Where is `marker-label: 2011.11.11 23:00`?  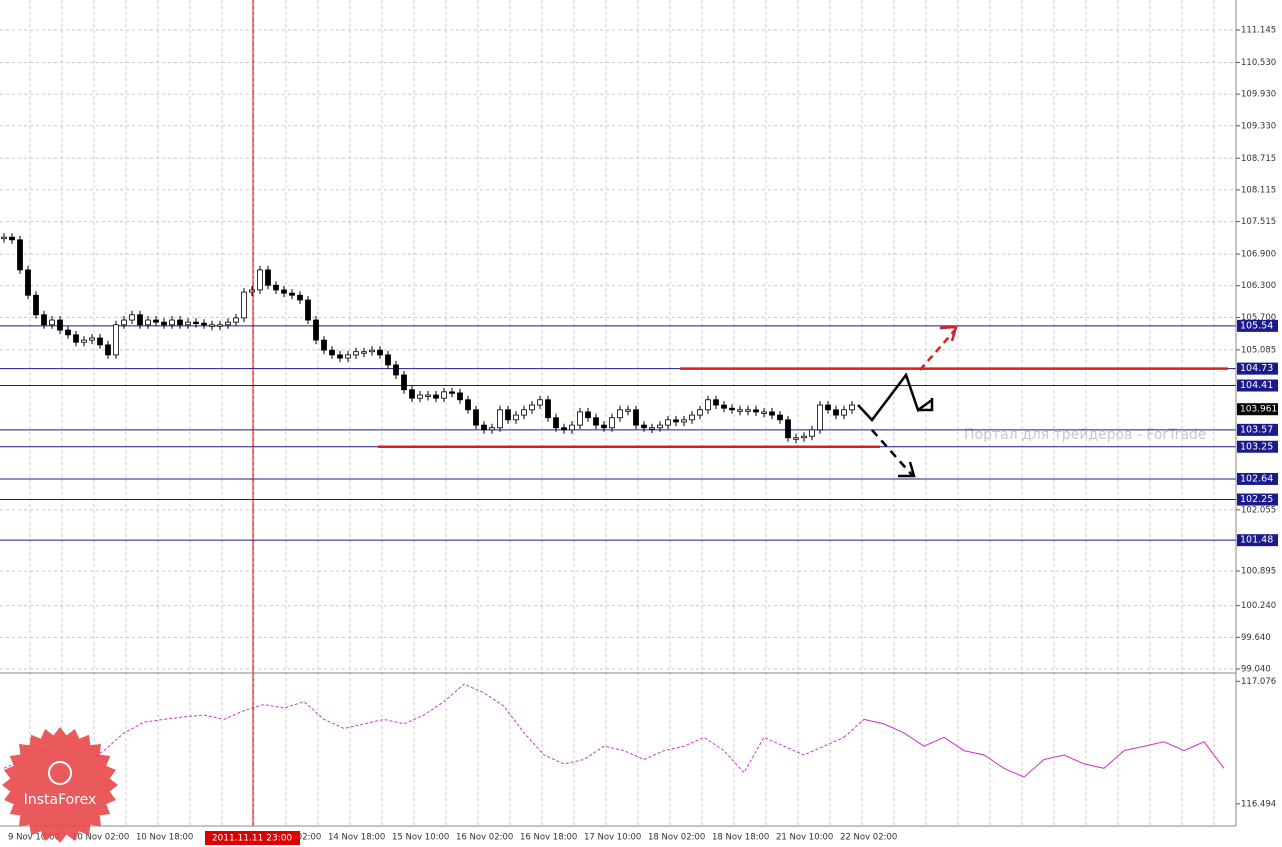
marker-label: 2011.11.11 23:00 is located at coordinates (252, 839).